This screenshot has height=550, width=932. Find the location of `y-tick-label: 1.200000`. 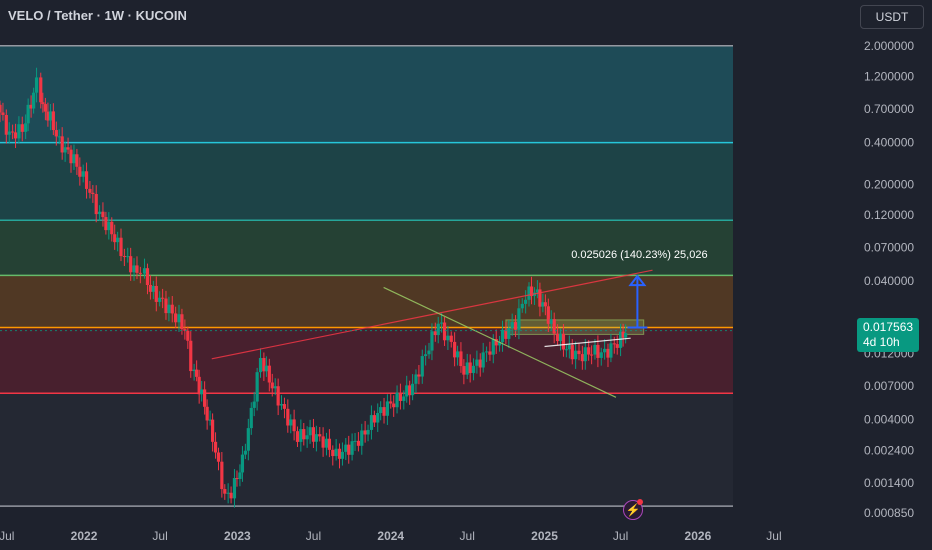

y-tick-label: 1.200000 is located at coordinates (889, 77).